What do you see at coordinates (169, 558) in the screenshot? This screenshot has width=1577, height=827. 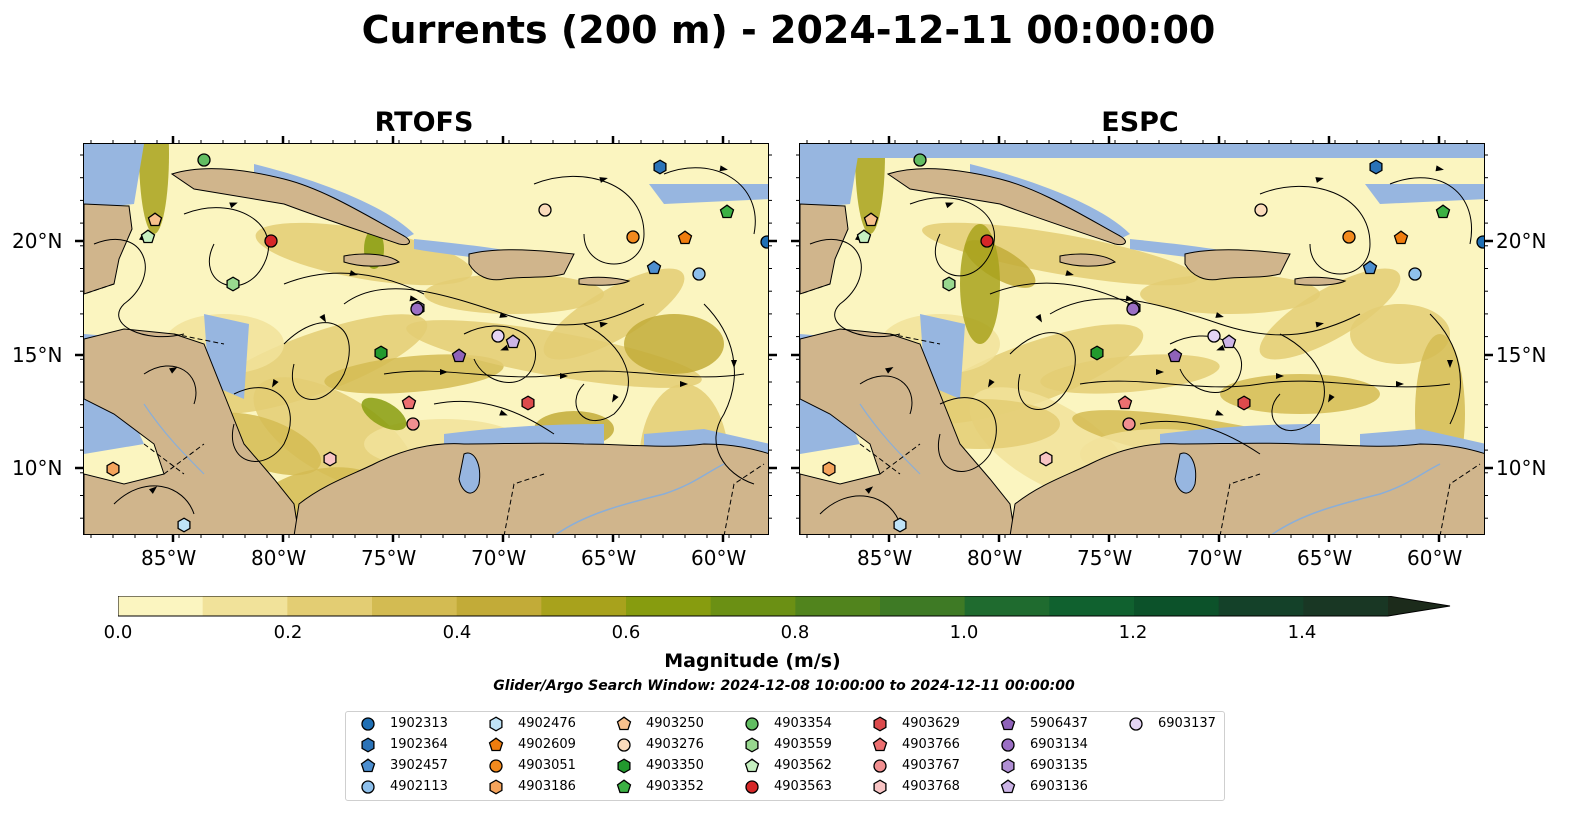 I see `lon-label-85w-left: 85°W` at bounding box center [169, 558].